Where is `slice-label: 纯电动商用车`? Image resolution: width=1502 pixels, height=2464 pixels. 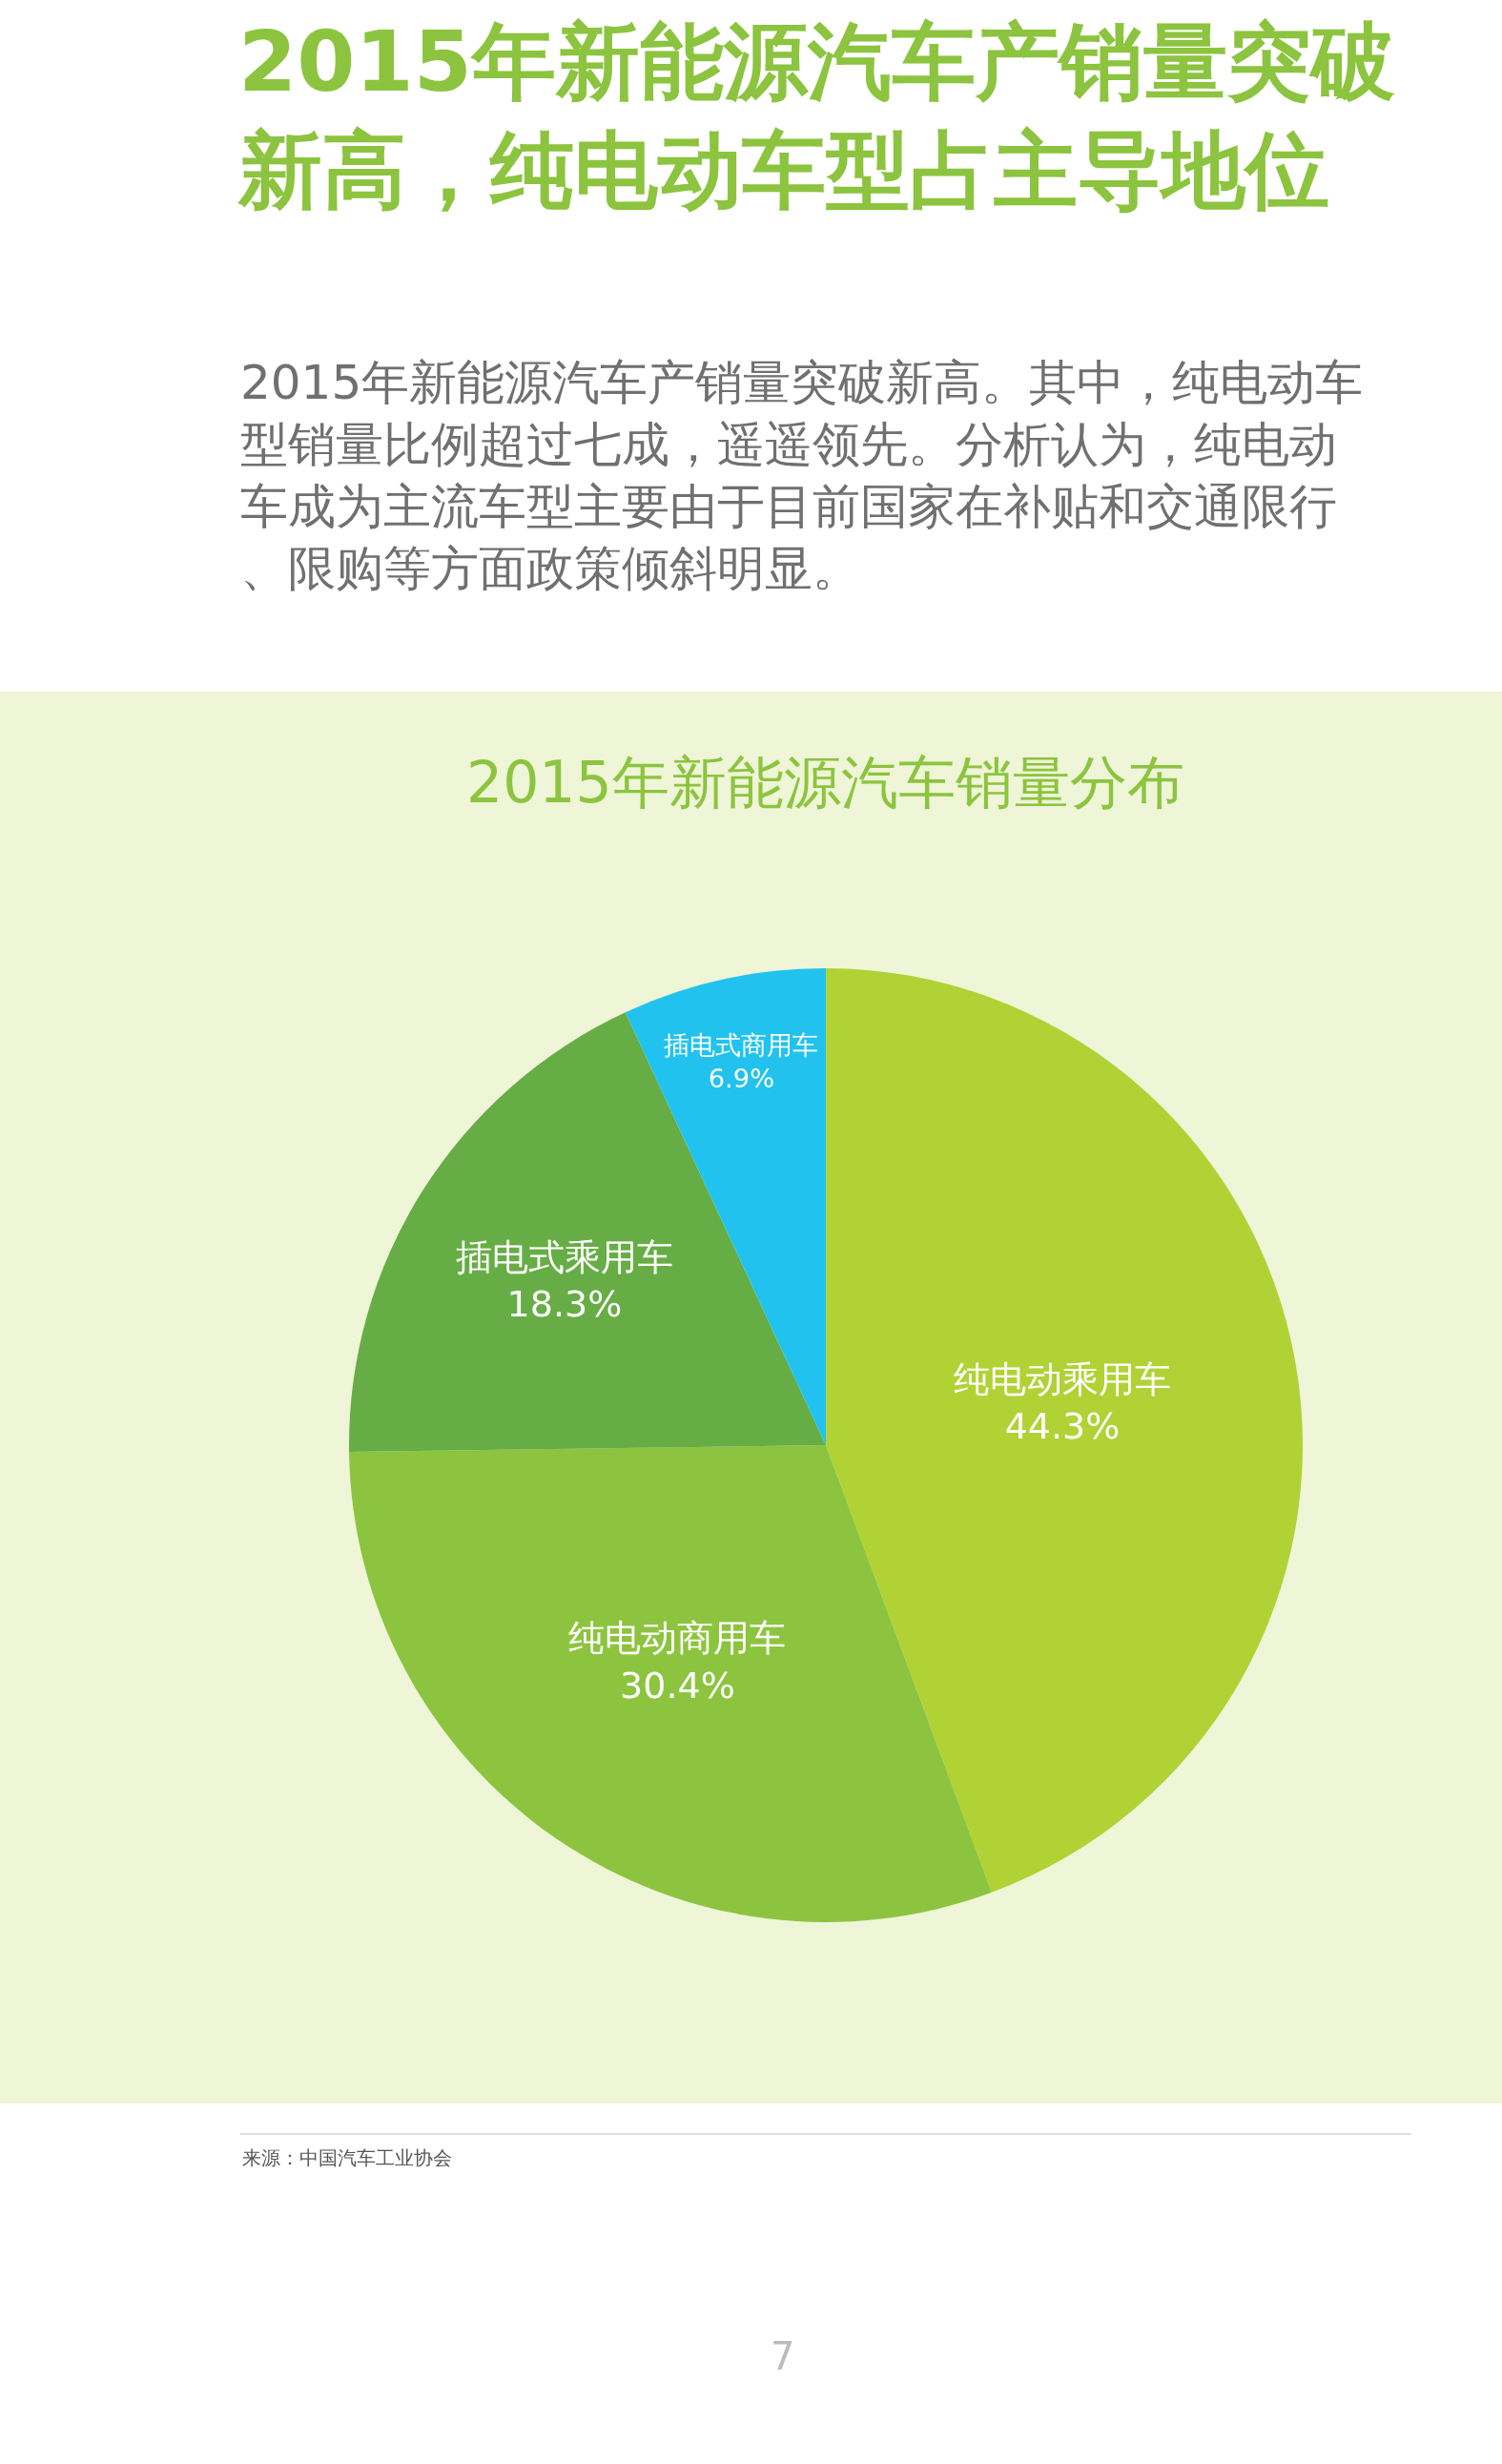 slice-label: 纯电动商用车 is located at coordinates (677, 1638).